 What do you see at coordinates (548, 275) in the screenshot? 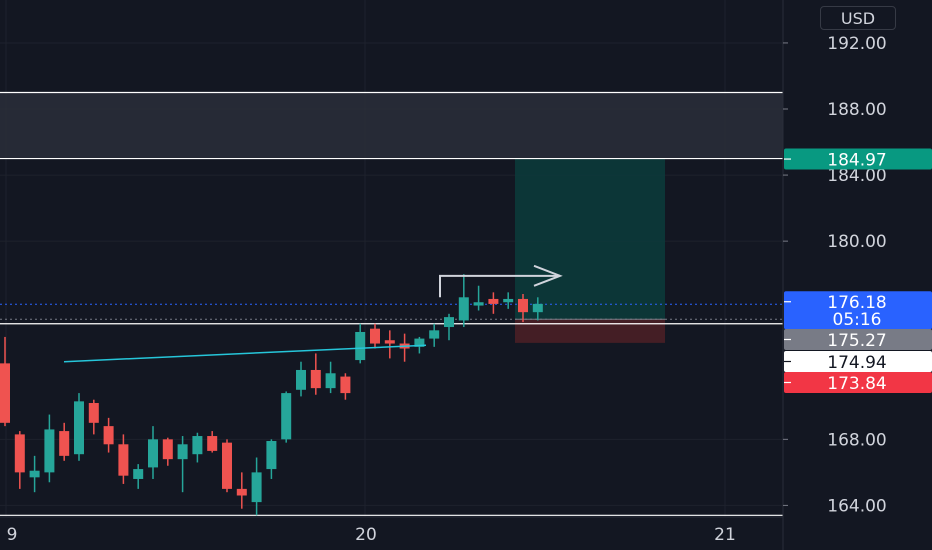
I see `arrow-head` at bounding box center [548, 275].